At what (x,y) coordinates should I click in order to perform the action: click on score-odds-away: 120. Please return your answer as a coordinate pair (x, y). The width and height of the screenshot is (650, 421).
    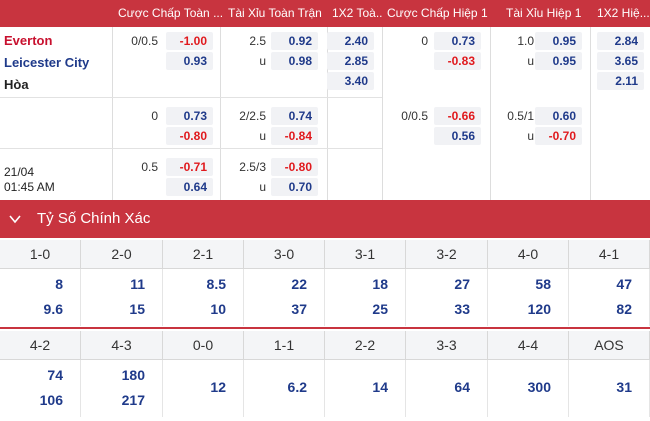
    Looking at the image, I should click on (539, 309).